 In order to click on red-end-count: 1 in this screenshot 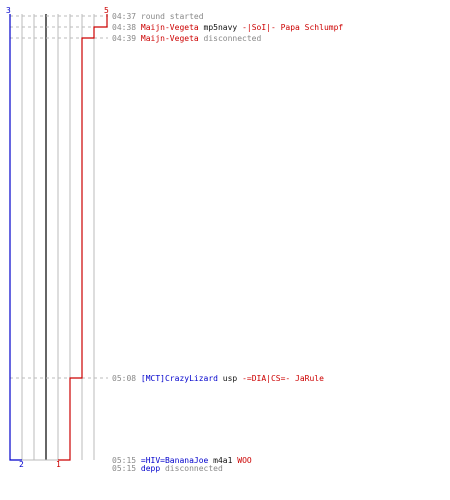, I will do `click(58, 464)`.